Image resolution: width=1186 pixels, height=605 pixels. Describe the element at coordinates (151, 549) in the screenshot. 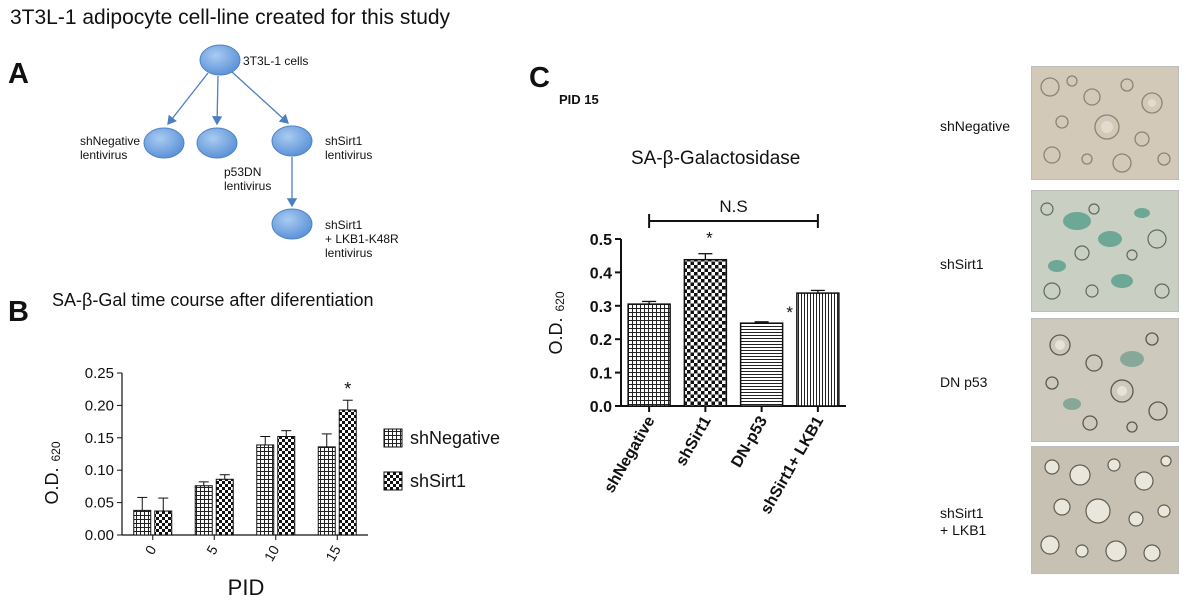

I see `x-tick-label: 0` at that location.